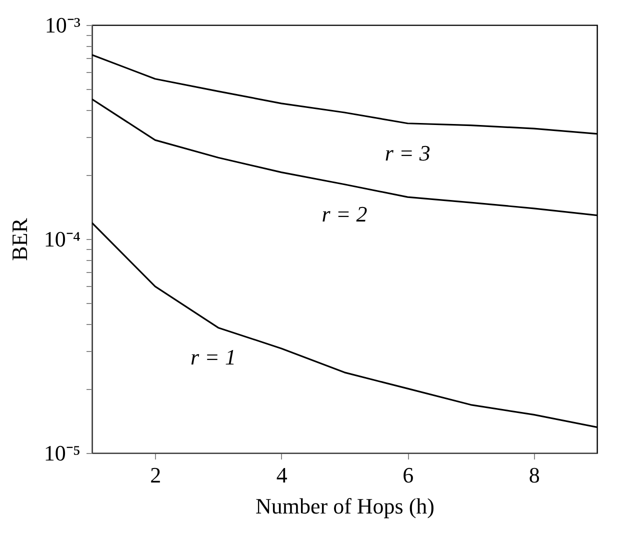 The height and width of the screenshot is (535, 631). I want to click on series-label: r = 3, so click(407, 153).